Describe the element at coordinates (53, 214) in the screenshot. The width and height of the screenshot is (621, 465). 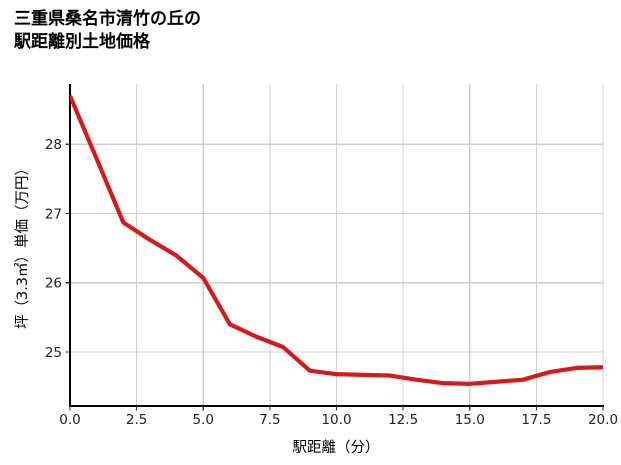
I see `y-tick-label: 27` at that location.